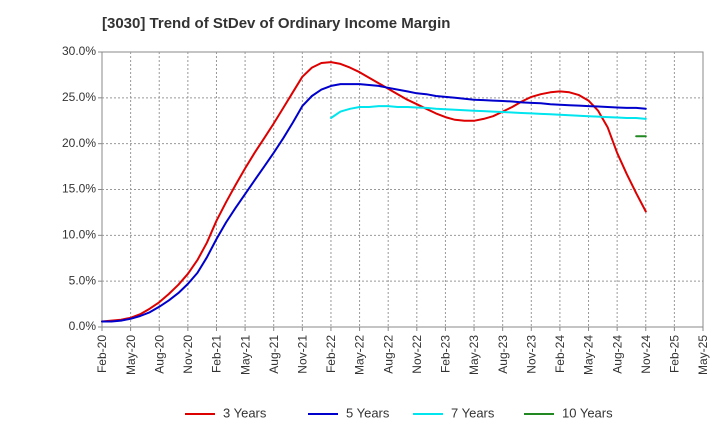 The image size is (720, 440). What do you see at coordinates (474, 355) in the screenshot?
I see `x-tick-label: May-23` at bounding box center [474, 355].